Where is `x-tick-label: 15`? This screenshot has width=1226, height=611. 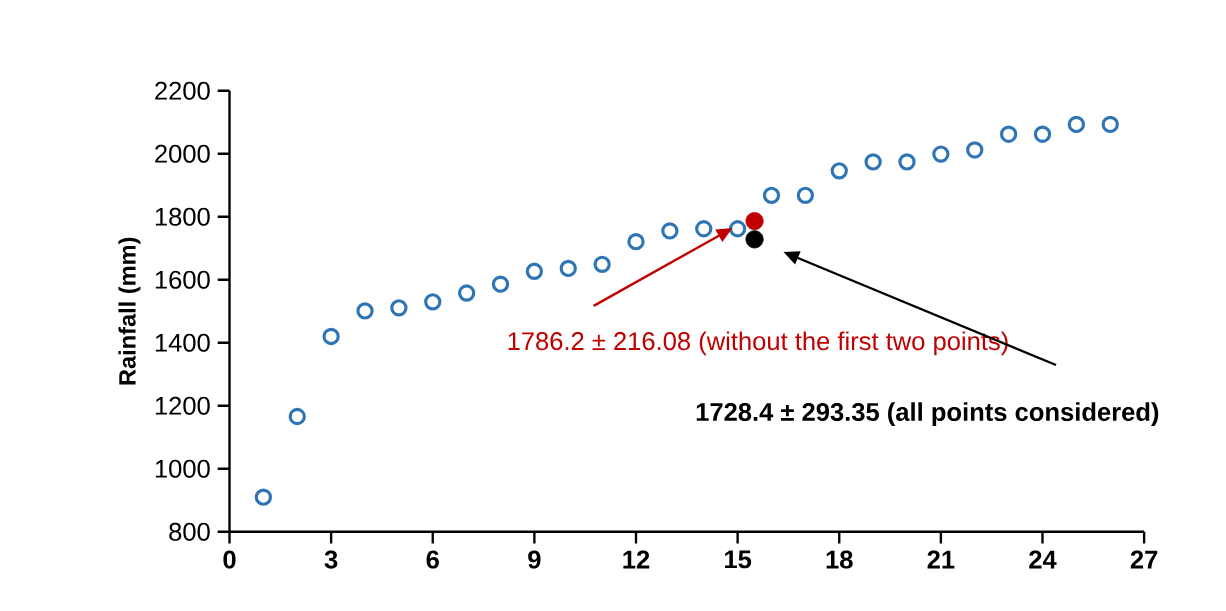
x-tick-label: 15 is located at coordinates (738, 559).